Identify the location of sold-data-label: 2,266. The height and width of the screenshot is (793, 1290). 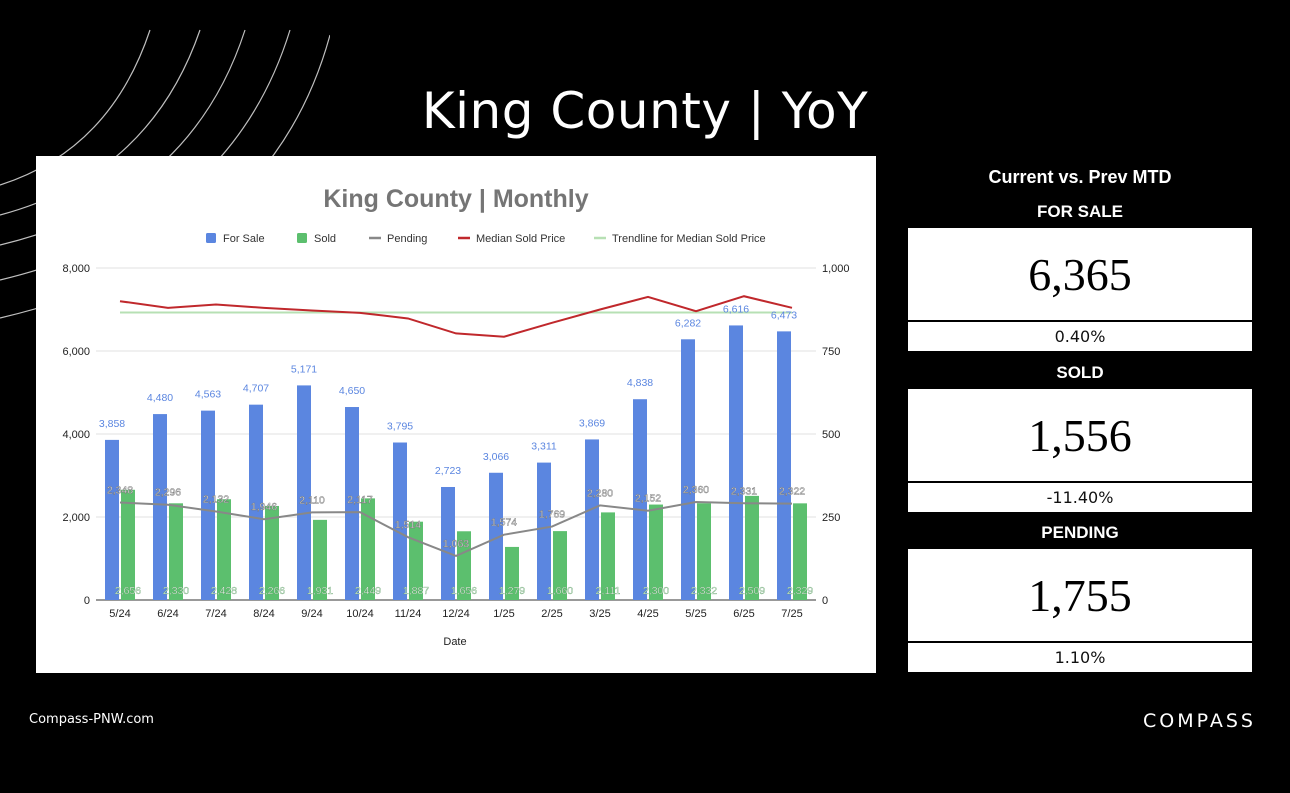
(272, 591).